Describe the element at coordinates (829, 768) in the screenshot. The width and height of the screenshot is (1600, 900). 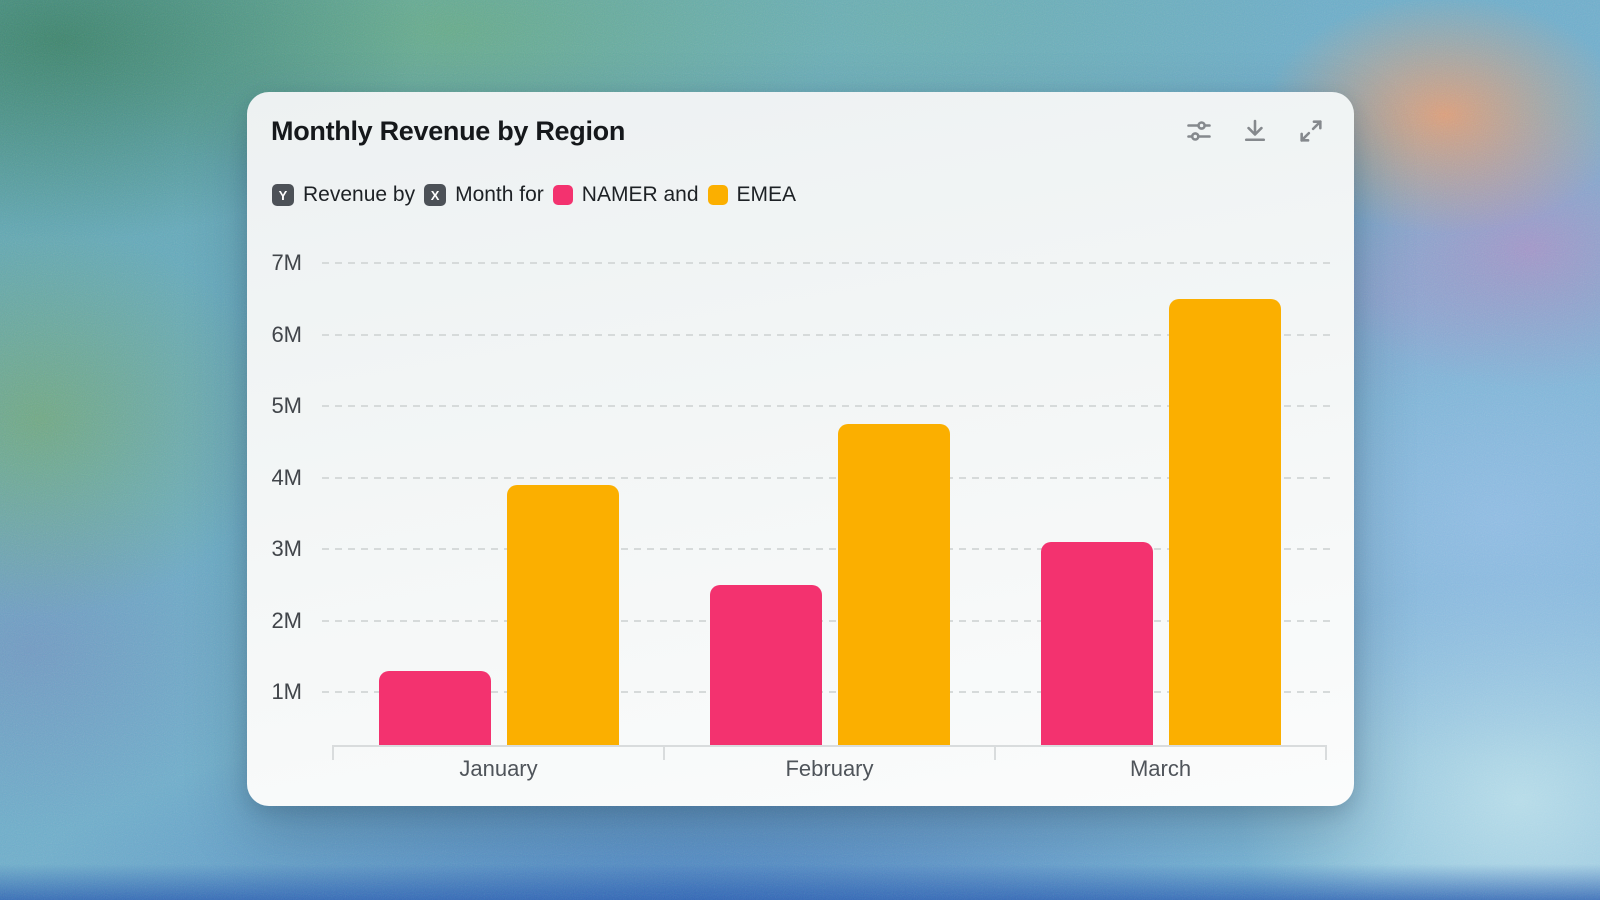
I see `x-axis-label: February` at that location.